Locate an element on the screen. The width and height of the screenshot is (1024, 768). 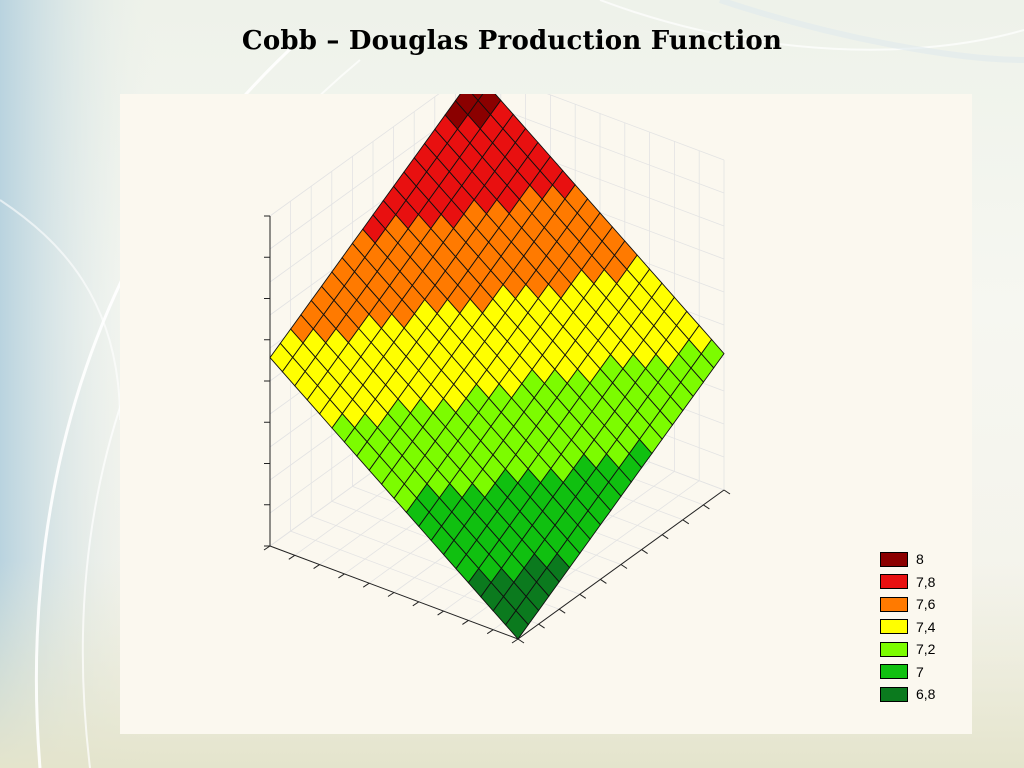
color-legend: 8 7,8 7,6 7,4 7,2 7 6,8 is located at coordinates (925, 627).